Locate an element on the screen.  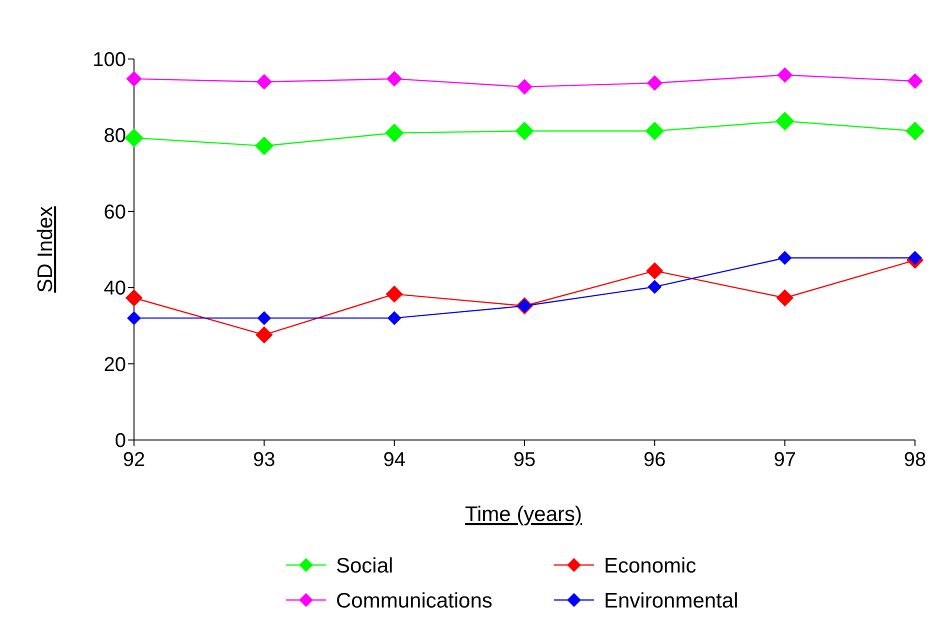
x-tick-label: 94 is located at coordinates (394, 460).